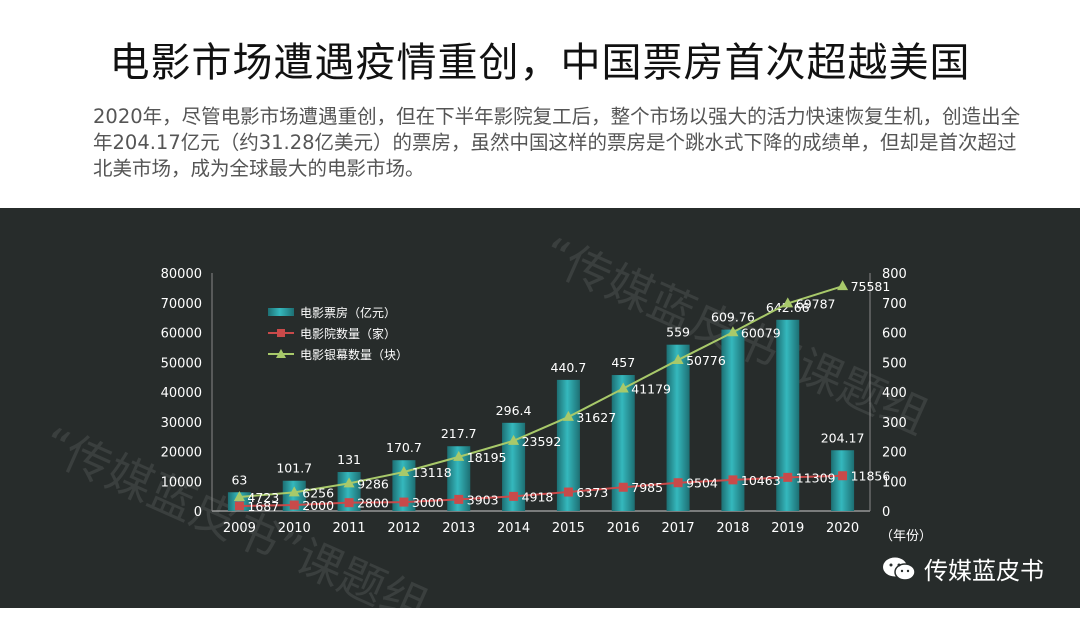 The height and width of the screenshot is (637, 1080). What do you see at coordinates (894, 423) in the screenshot?
I see `right-axis-tick-label: 300` at bounding box center [894, 423].